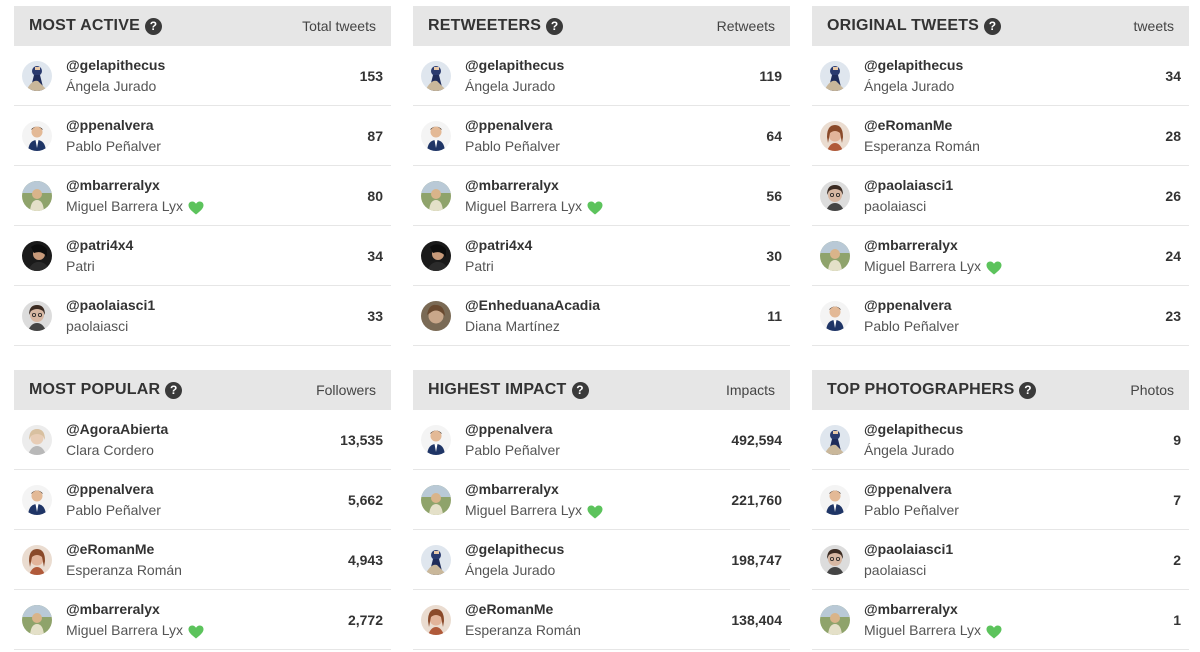 Image resolution: width=1200 pixels, height=652 pixels. I want to click on user-fullname-text: Esperanza Román, so click(523, 629).